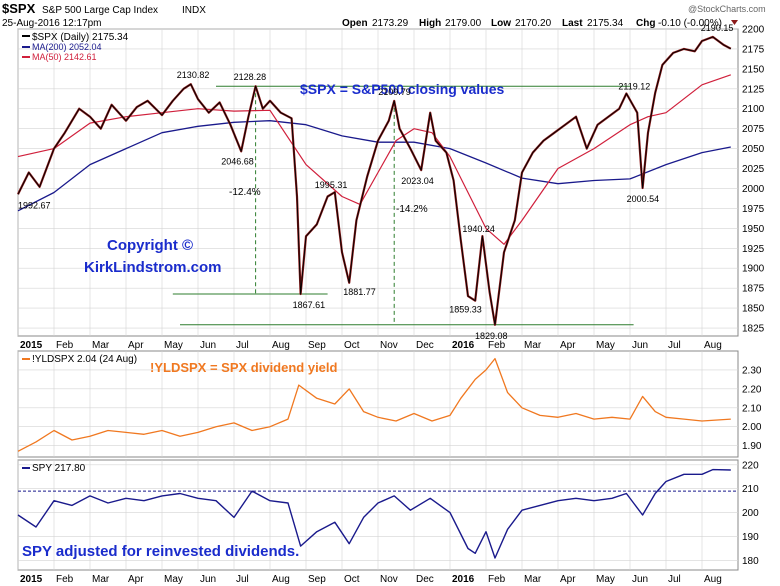 This screenshot has width=780, height=586. I want to click on price-value-label: 1881.77, so click(359, 292).